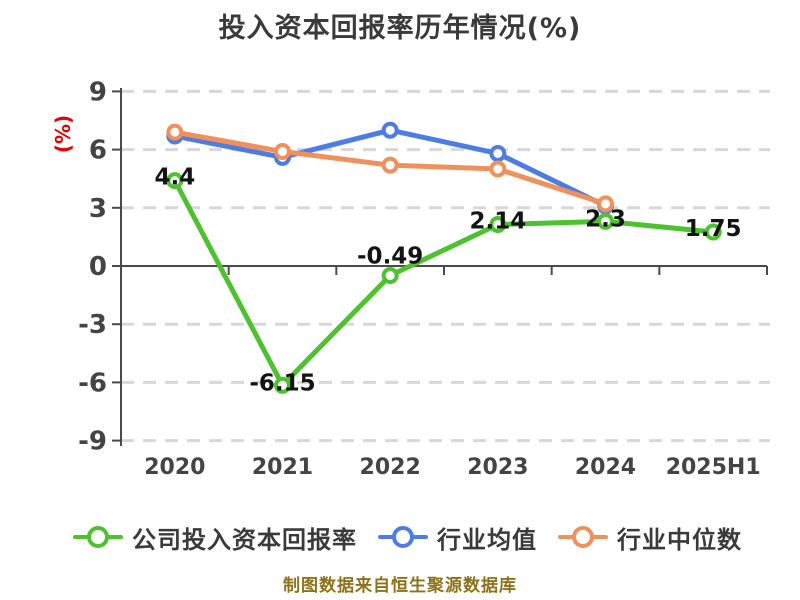 This screenshot has width=800, height=600. I want to click on data-point-label: 4.4, so click(174, 178).